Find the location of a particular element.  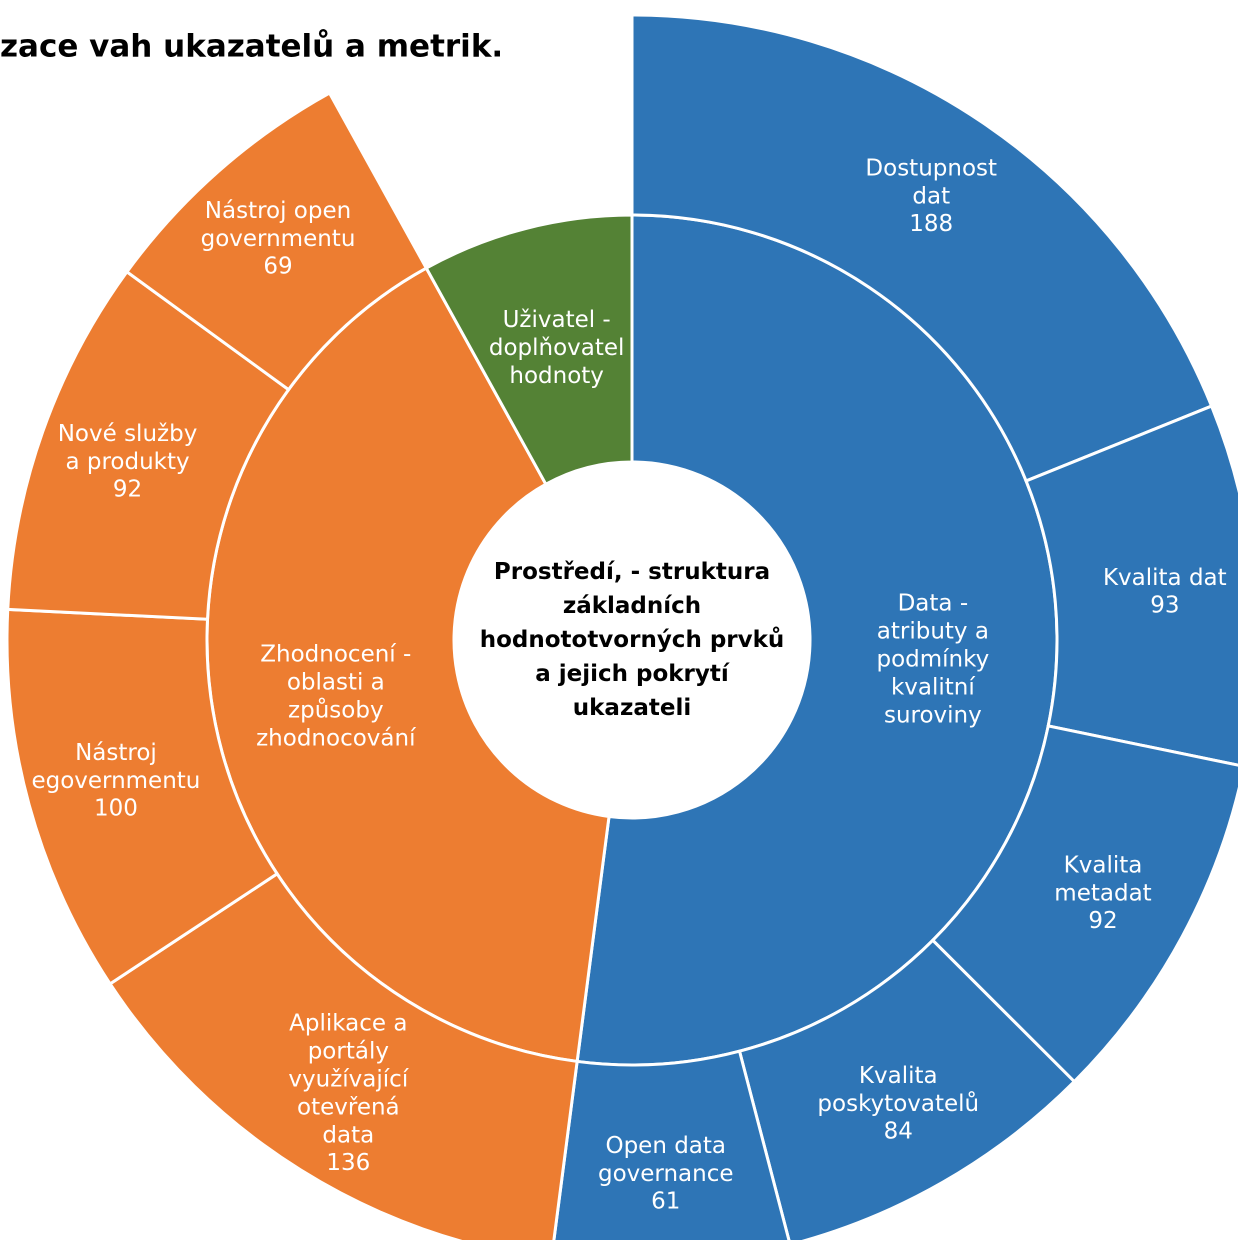

center-circle is located at coordinates (632, 640).